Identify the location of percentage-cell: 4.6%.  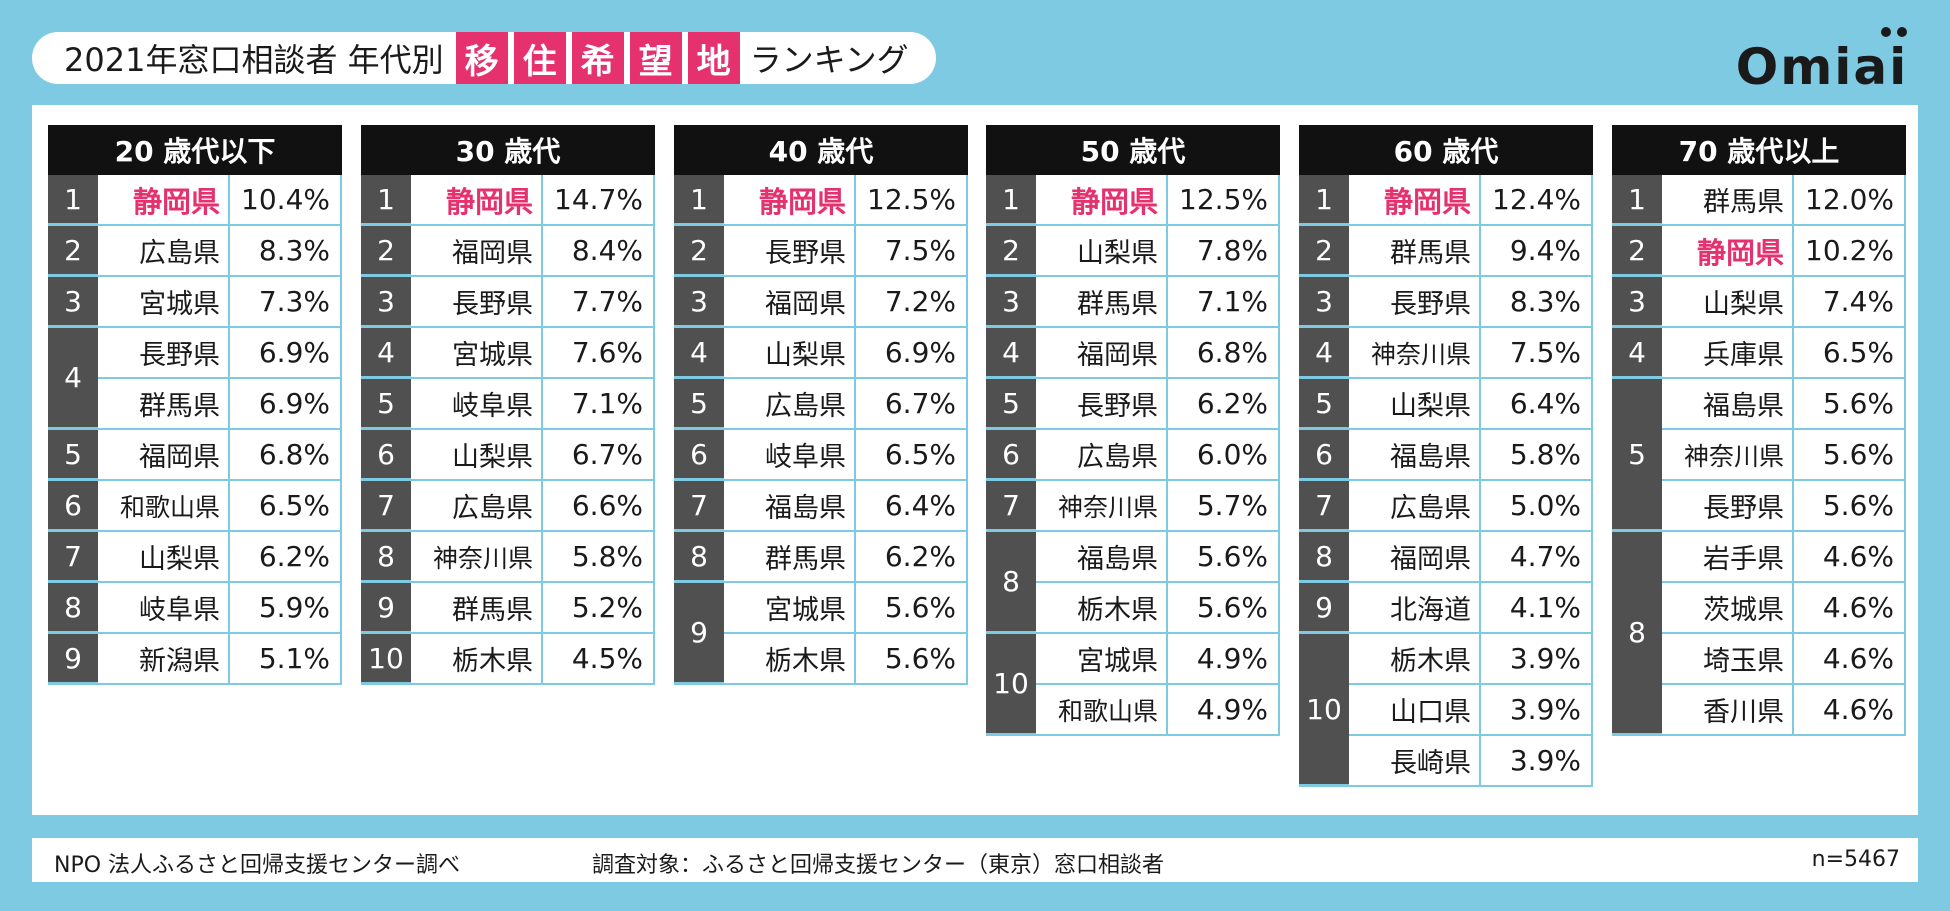
(1850, 557).